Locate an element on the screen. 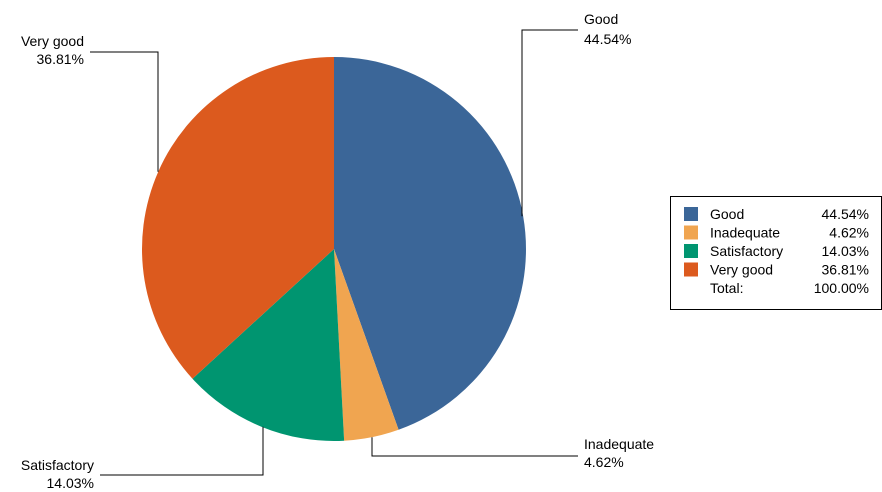  leader-line-satisfactory is located at coordinates (182, 451).